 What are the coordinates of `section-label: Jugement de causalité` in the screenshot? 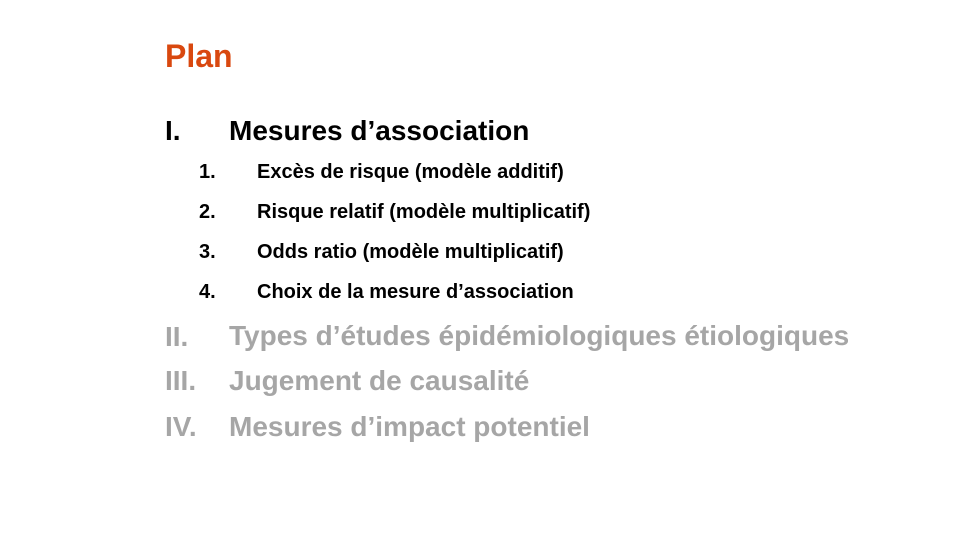 It's located at (379, 380).